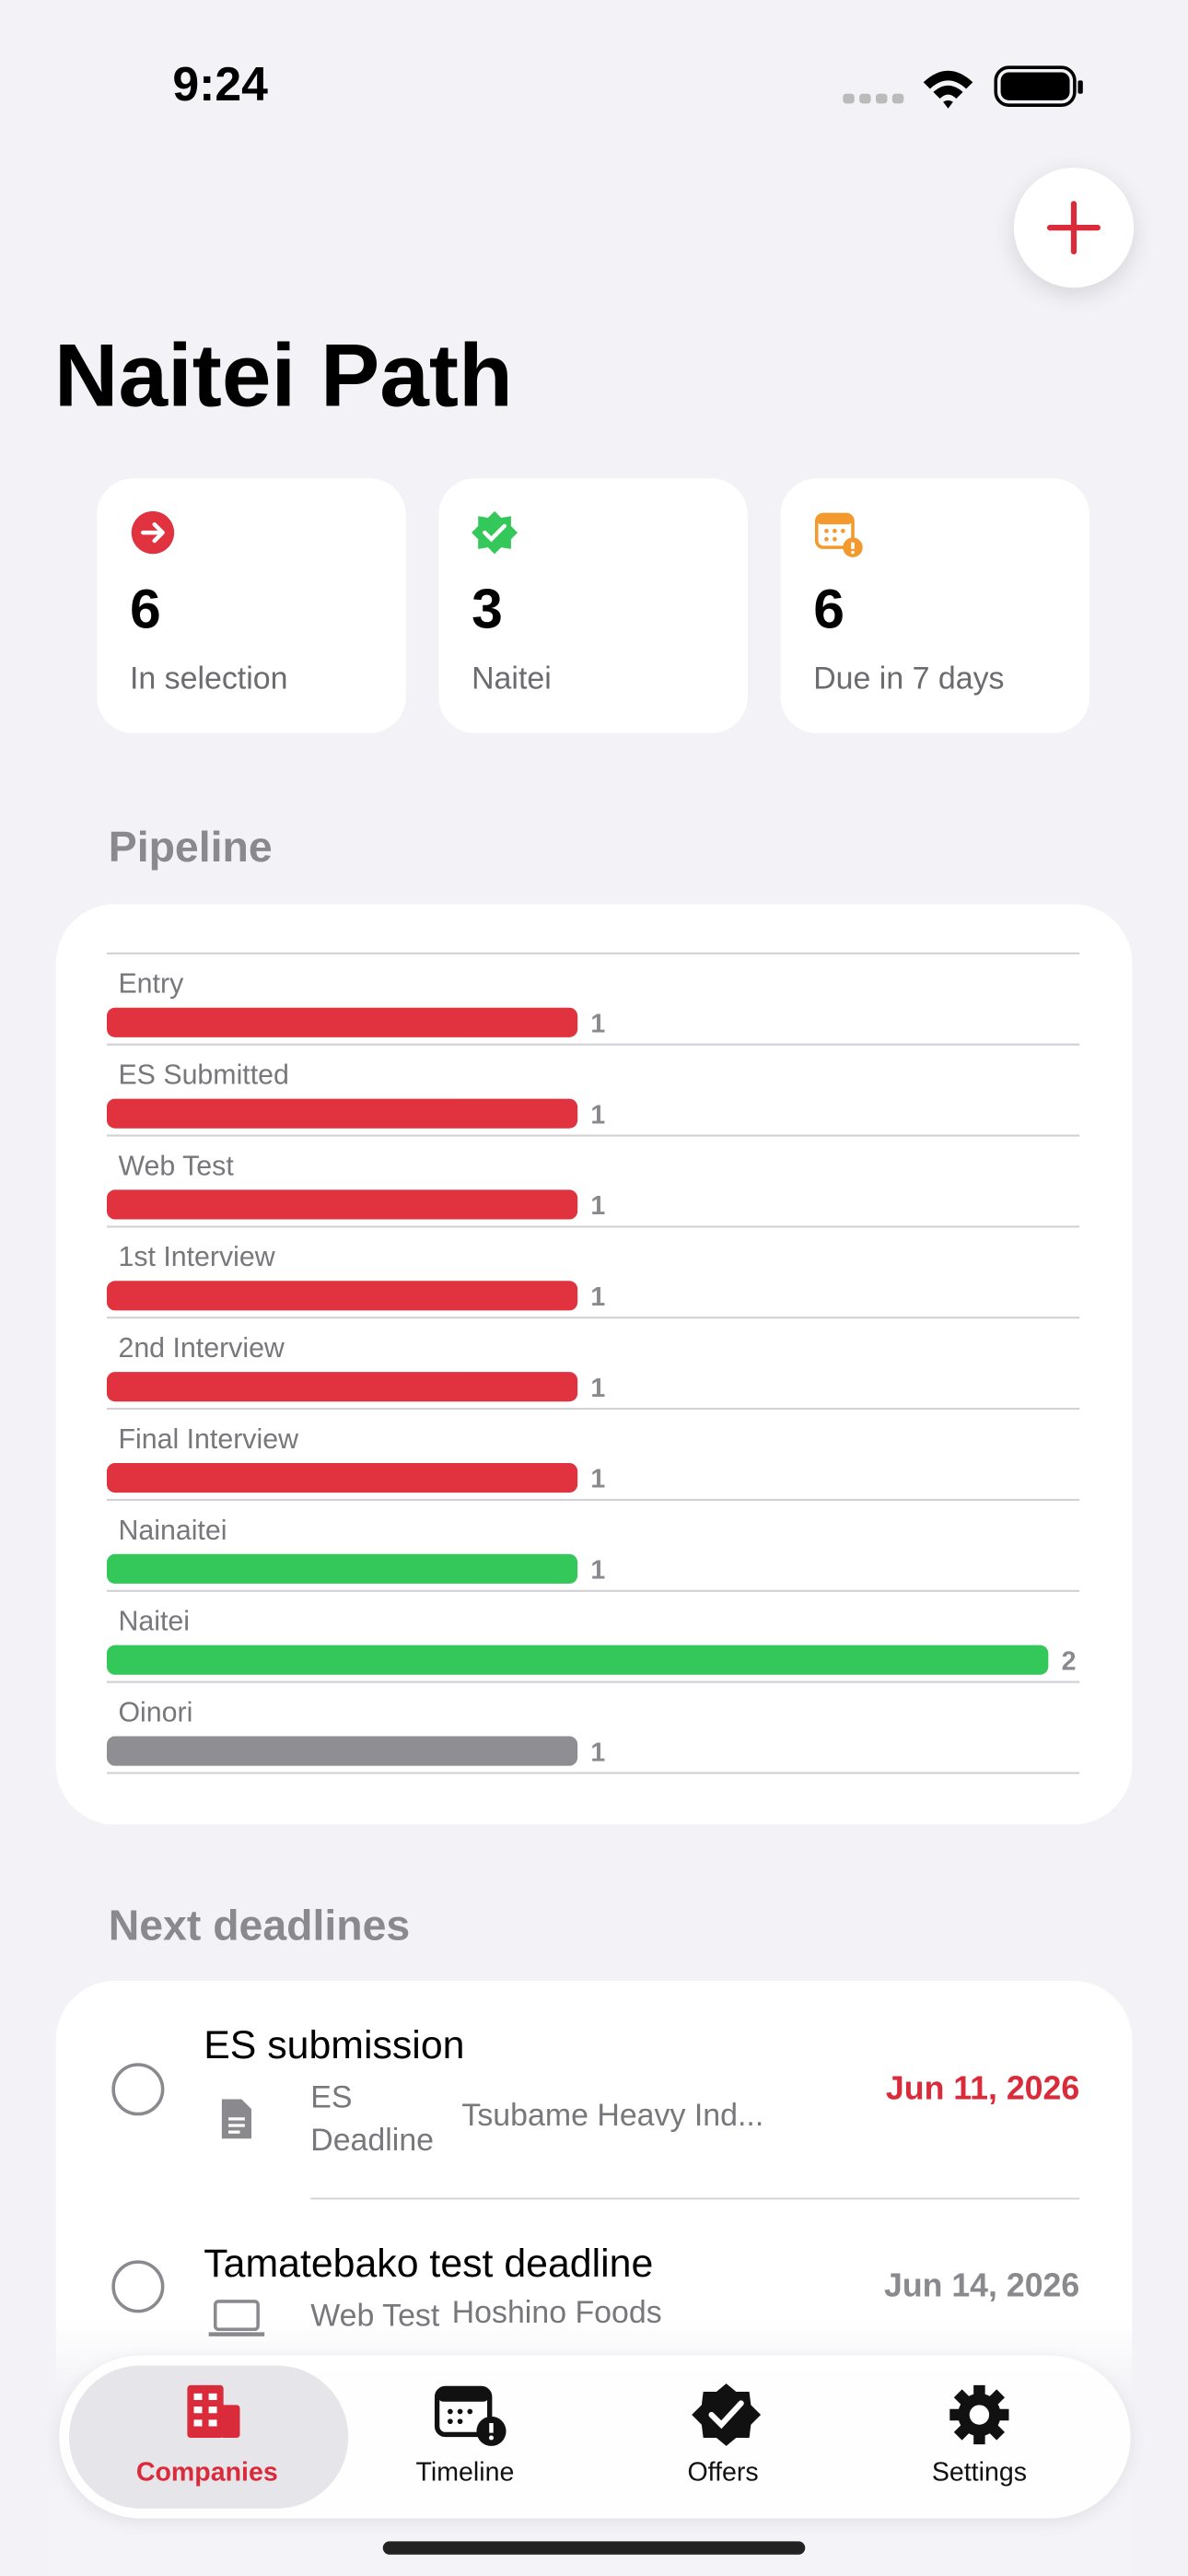 This screenshot has width=1188, height=2576. What do you see at coordinates (1069, 1661) in the screenshot?
I see `value-label: 2` at bounding box center [1069, 1661].